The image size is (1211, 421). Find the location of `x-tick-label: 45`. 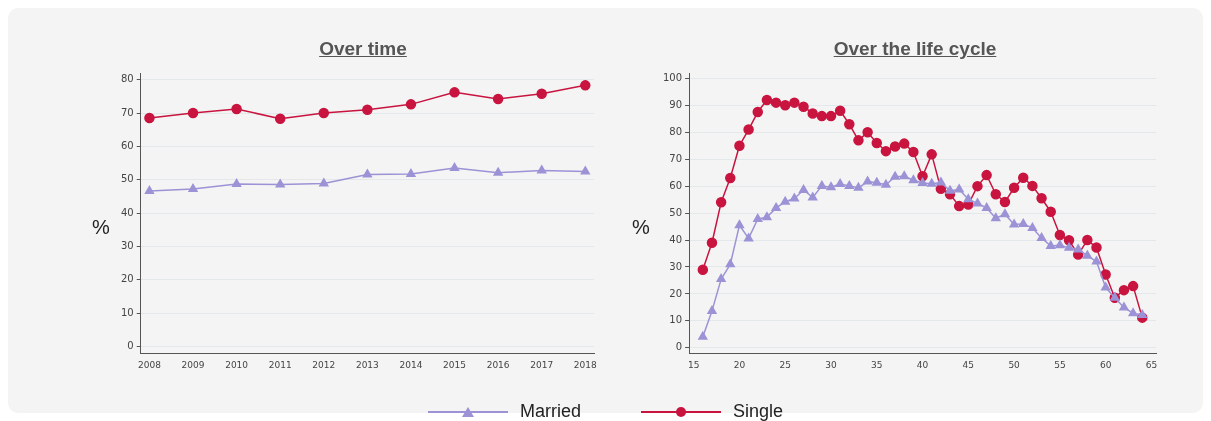

x-tick-label: 45 is located at coordinates (968, 364).